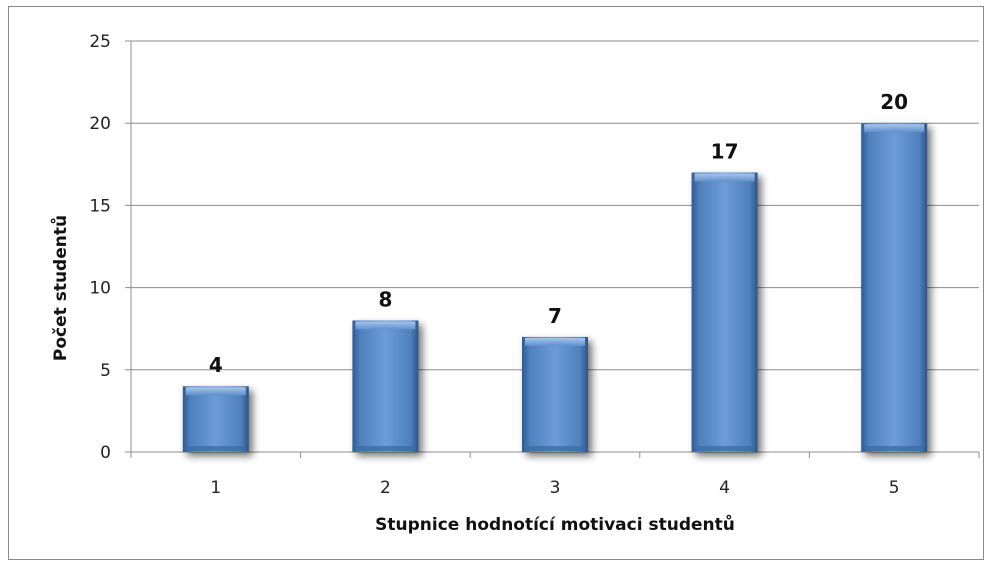 The image size is (994, 568). I want to click on data-label: 17, so click(725, 152).